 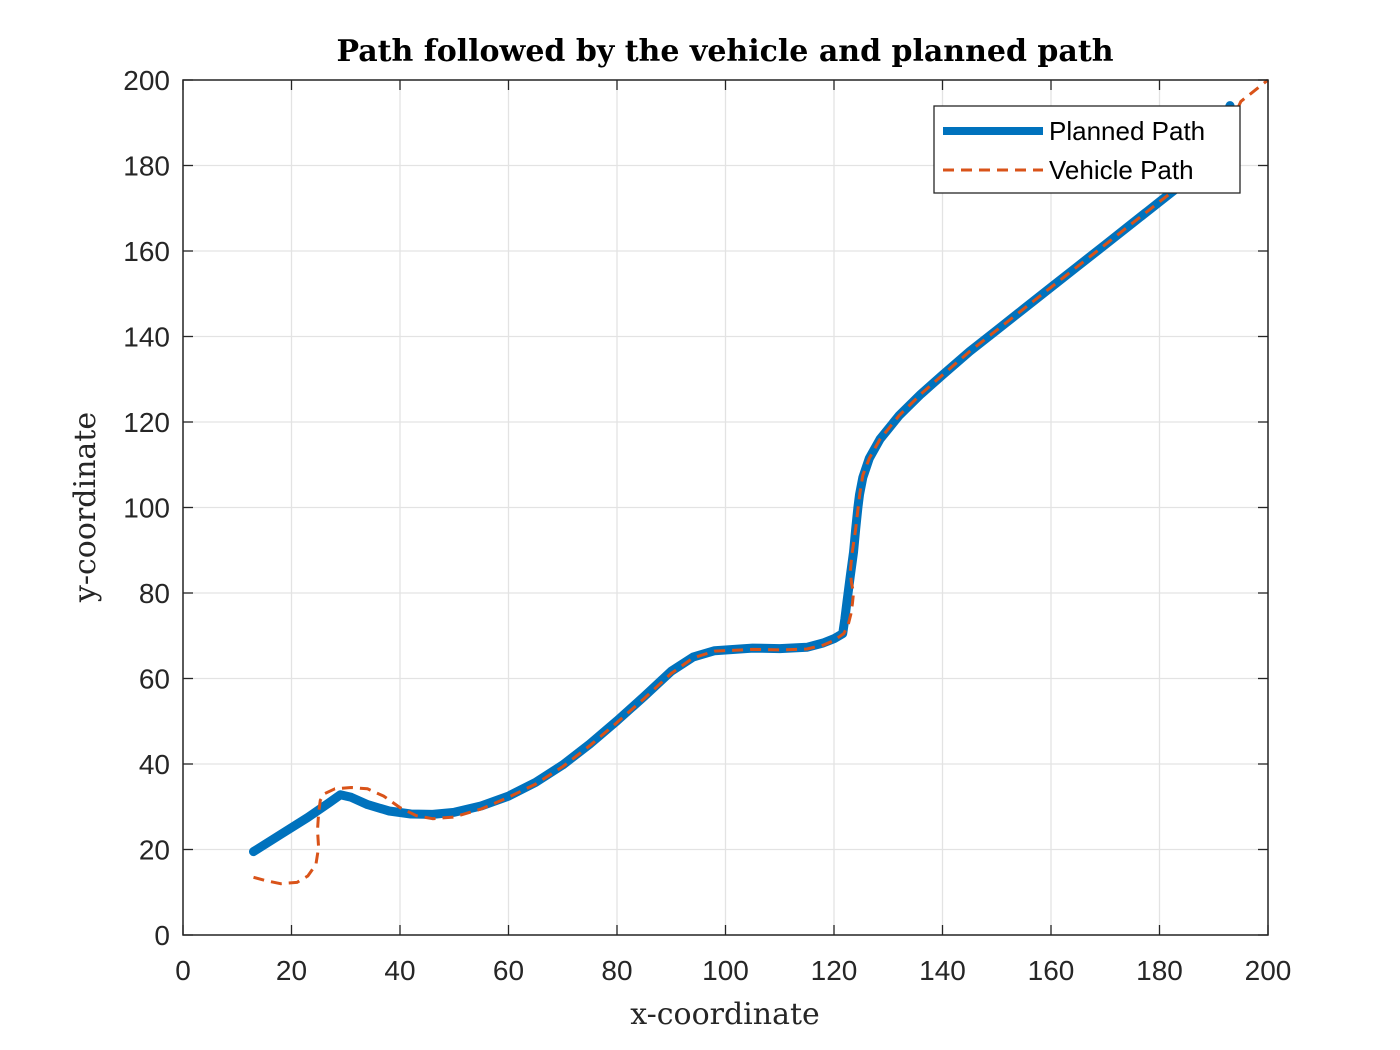 I want to click on x-tick-label: 100, so click(x=725, y=970).